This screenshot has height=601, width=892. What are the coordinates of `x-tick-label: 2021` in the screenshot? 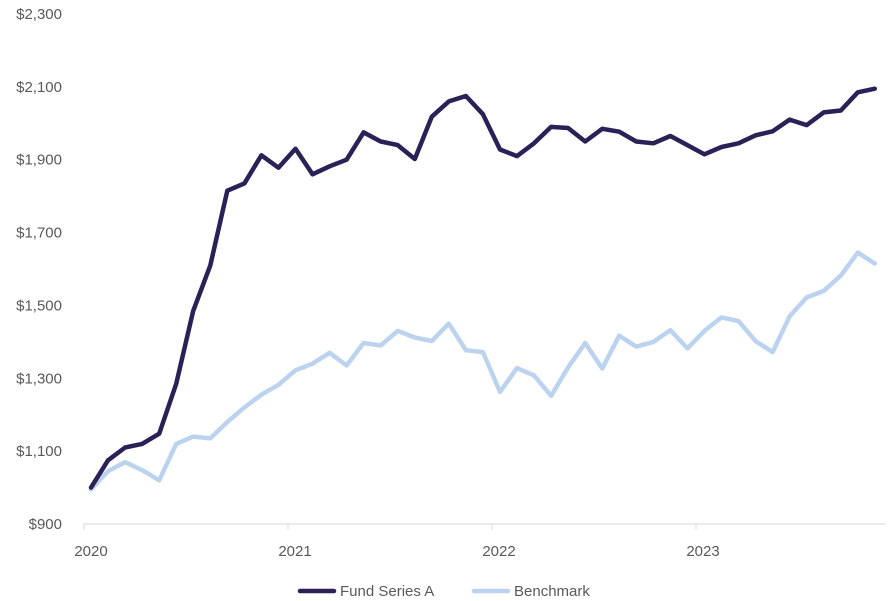 It's located at (294, 551).